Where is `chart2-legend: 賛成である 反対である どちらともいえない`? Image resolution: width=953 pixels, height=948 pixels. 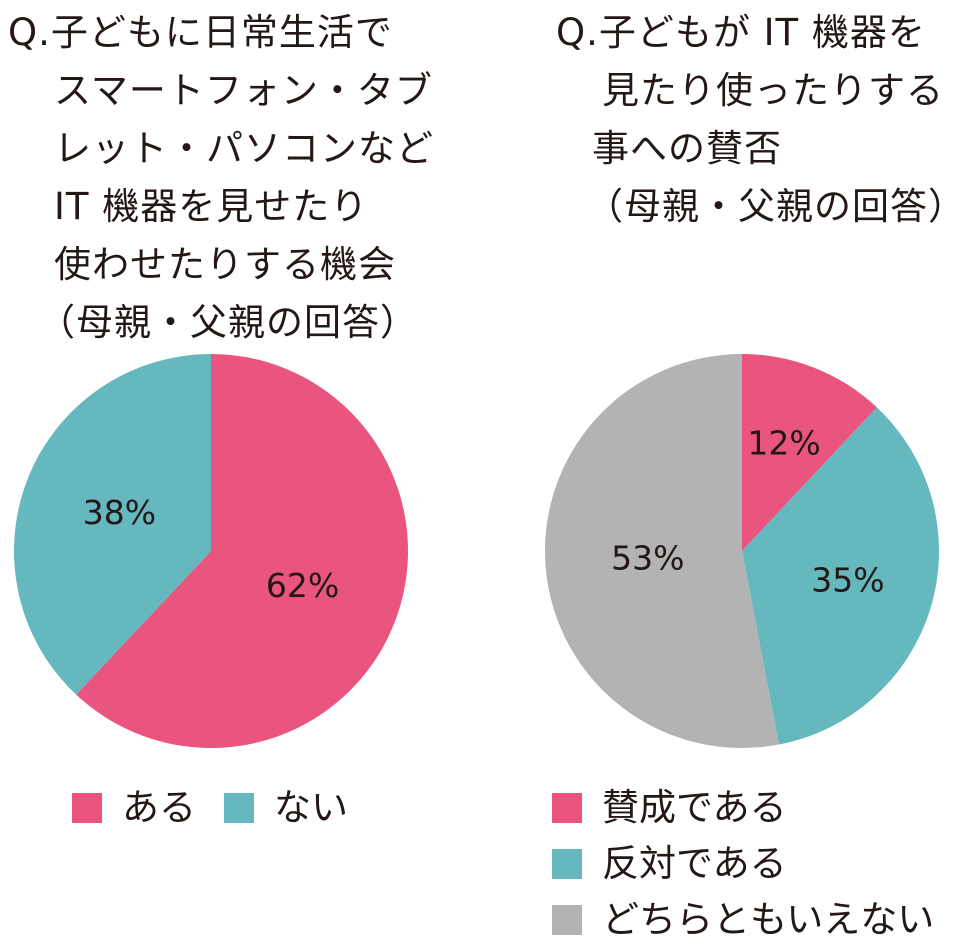 chart2-legend: 賛成である 反対である どちらともいえない is located at coordinates (743, 864).